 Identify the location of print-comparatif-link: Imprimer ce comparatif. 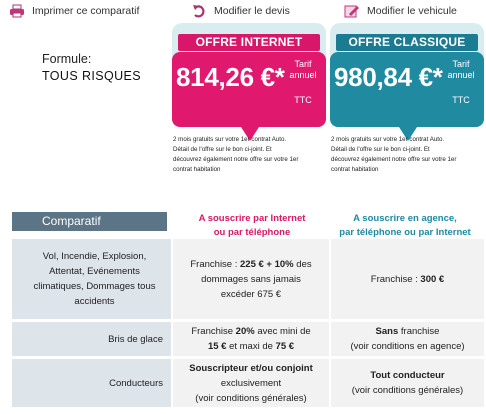
(74, 11).